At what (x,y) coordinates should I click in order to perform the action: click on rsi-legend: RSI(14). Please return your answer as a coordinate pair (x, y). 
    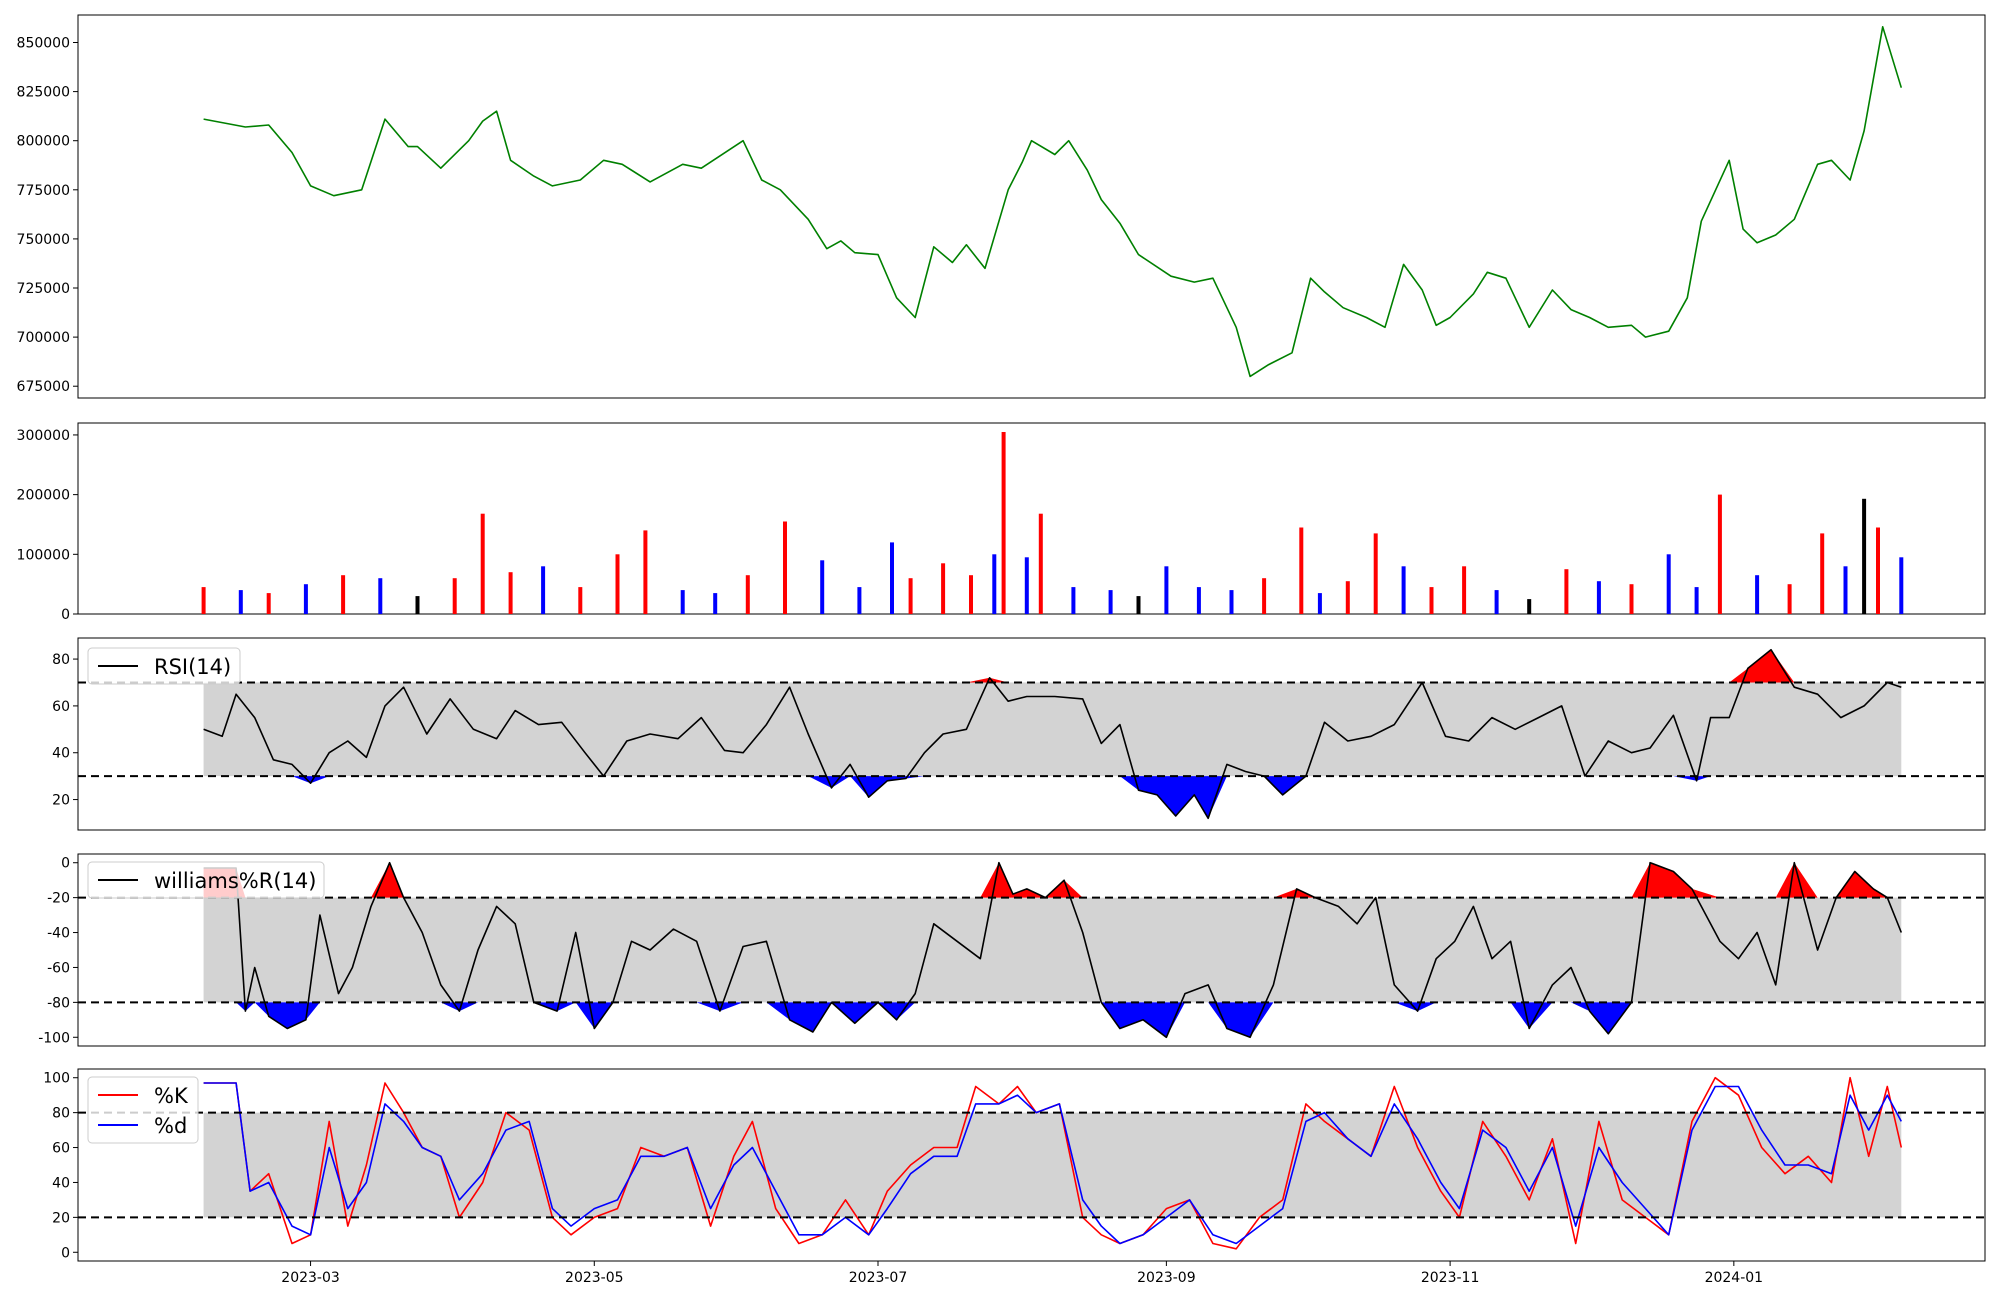
    Looking at the image, I should click on (164, 666).